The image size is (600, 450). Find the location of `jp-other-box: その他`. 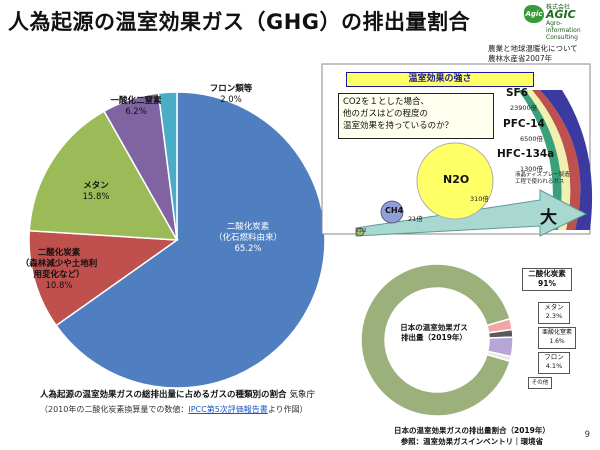

jp-other-box: その他 is located at coordinates (540, 383).